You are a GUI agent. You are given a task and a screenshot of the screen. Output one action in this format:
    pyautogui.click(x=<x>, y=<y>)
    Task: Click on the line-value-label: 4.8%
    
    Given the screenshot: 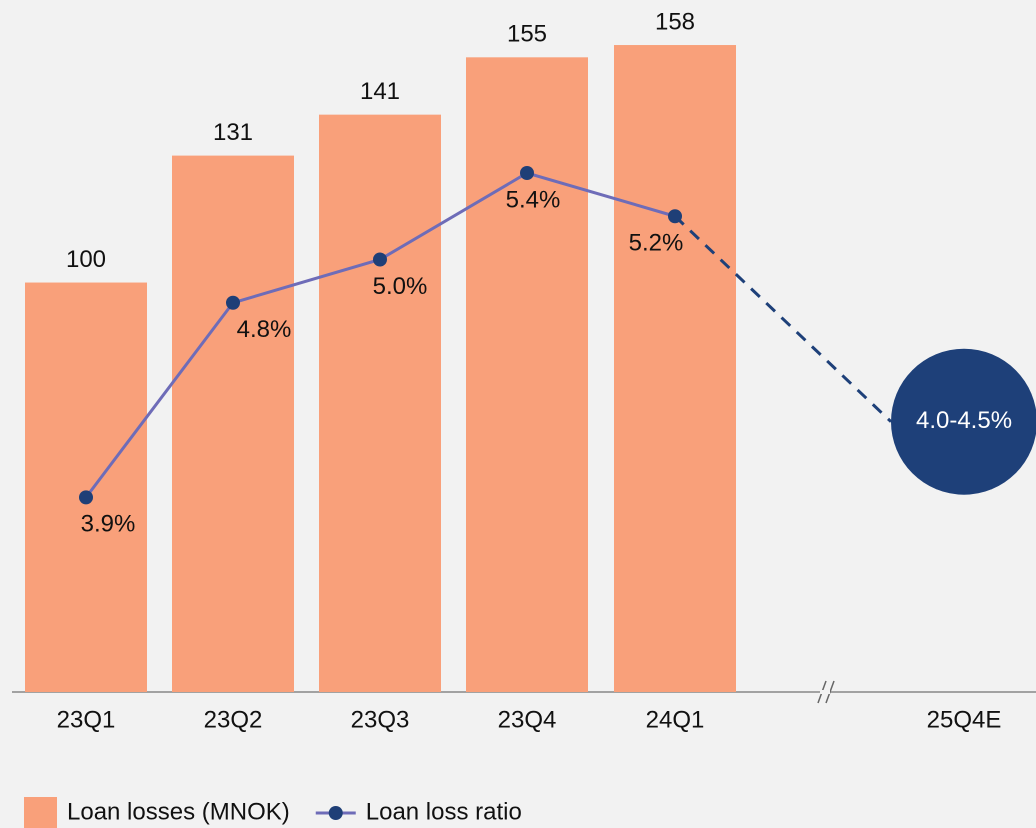 What is the action you would take?
    pyautogui.click(x=264, y=329)
    